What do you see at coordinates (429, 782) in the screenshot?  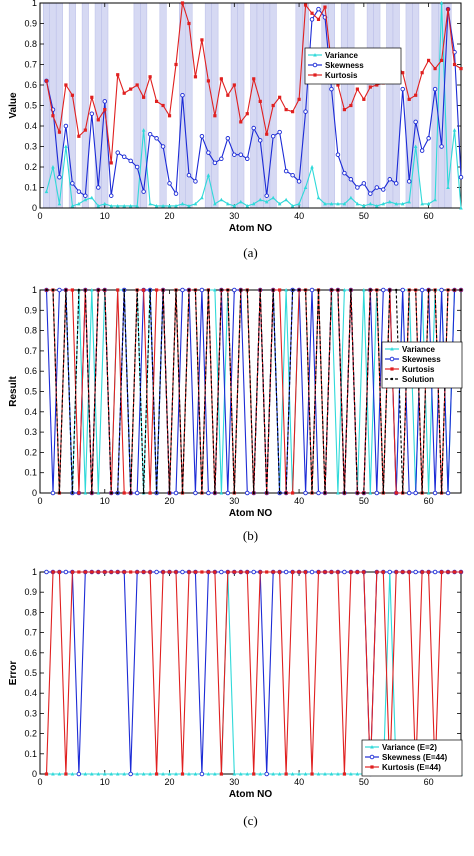 I see `x-tick-label: 60` at bounding box center [429, 782].